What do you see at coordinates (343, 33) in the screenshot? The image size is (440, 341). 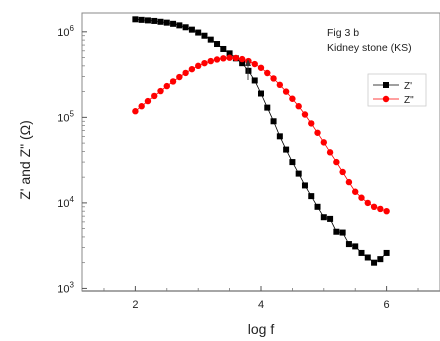 I see `annotation-fig: Fig 3 b` at bounding box center [343, 33].